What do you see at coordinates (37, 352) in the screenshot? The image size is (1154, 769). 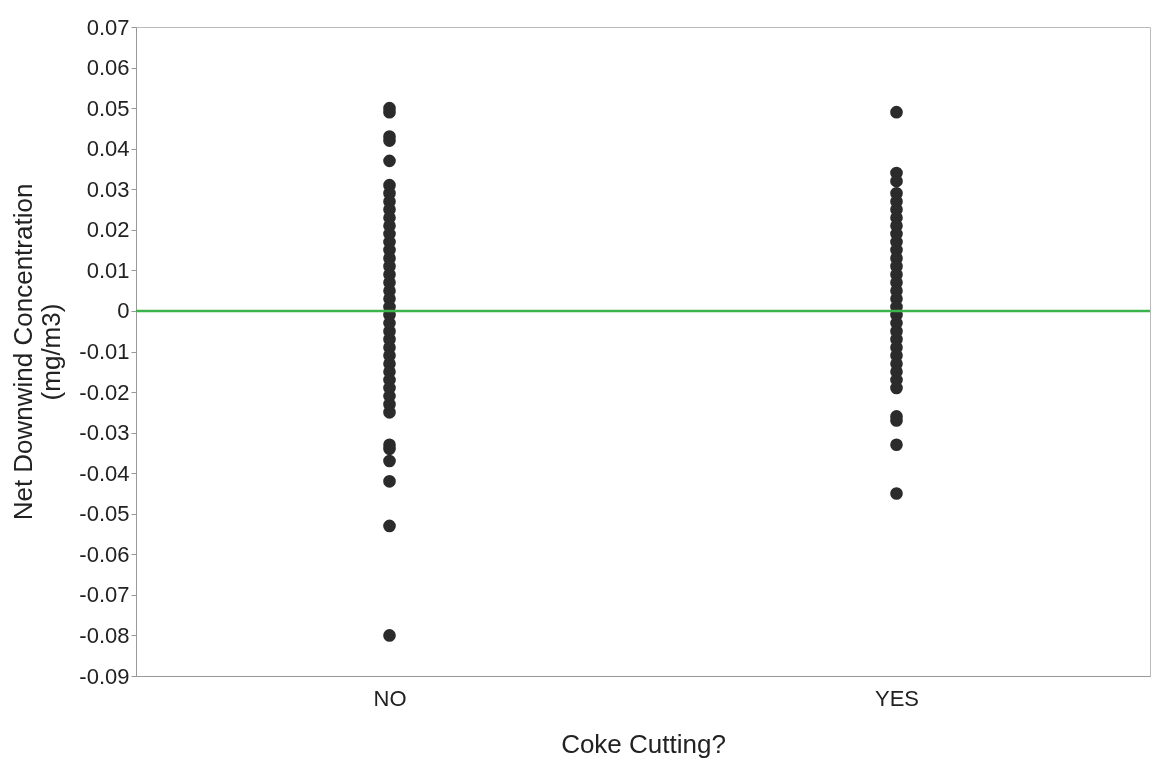 I see `y-axis-title: Net Downwind Concentration (mg/m3)` at bounding box center [37, 352].